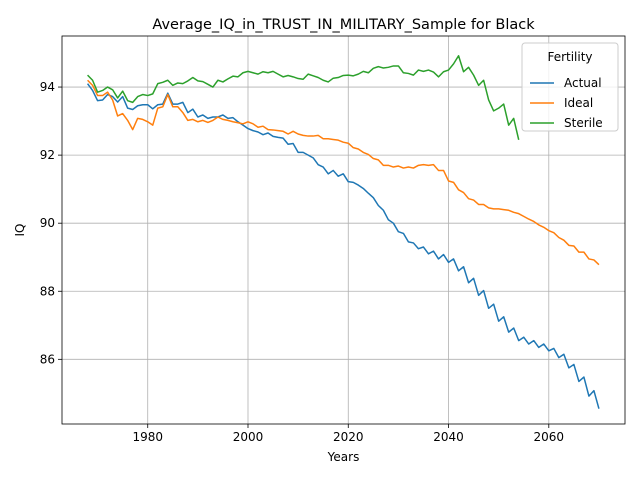  Describe the element at coordinates (147, 437) in the screenshot. I see `x-tick-label: 1980` at that location.